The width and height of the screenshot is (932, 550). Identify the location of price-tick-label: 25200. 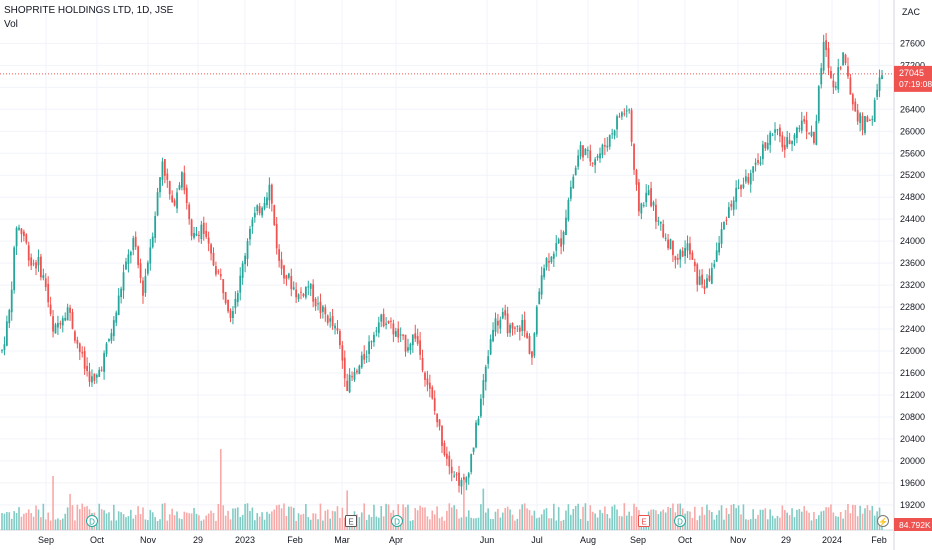
(912, 175).